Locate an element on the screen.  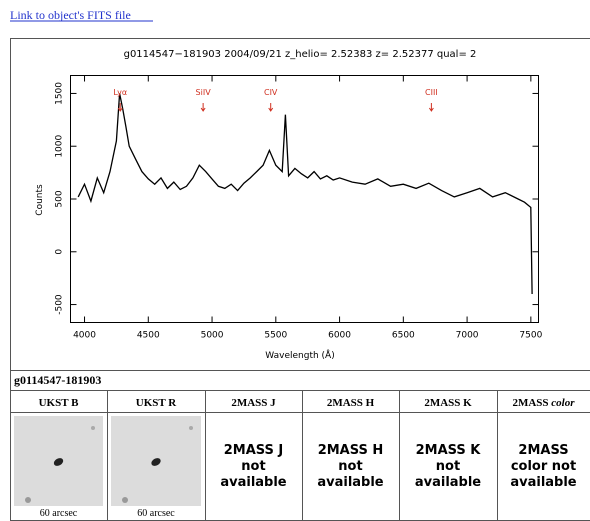
object-name: g0114547-181903 is located at coordinates (57, 380).